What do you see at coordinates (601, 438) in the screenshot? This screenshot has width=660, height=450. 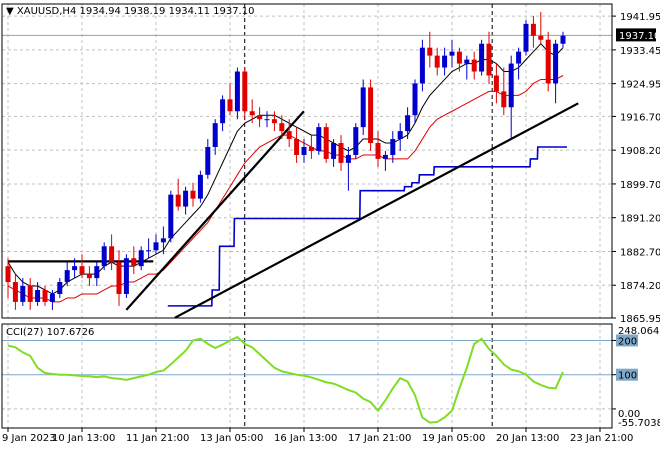 I see `x-tick-label: 23 Jan 21:00` at bounding box center [601, 438].